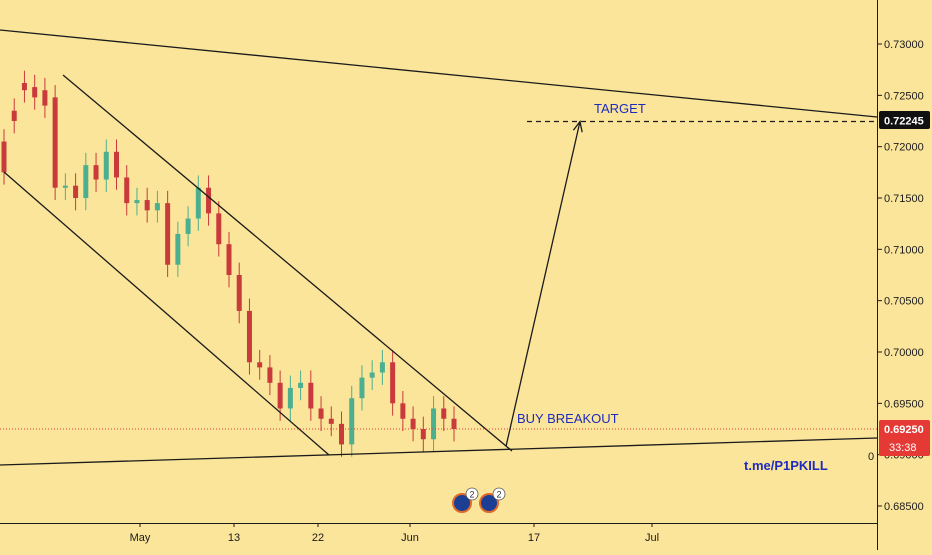  What do you see at coordinates (904, 430) in the screenshot?
I see `current-price-text: 0.69250` at bounding box center [904, 430].